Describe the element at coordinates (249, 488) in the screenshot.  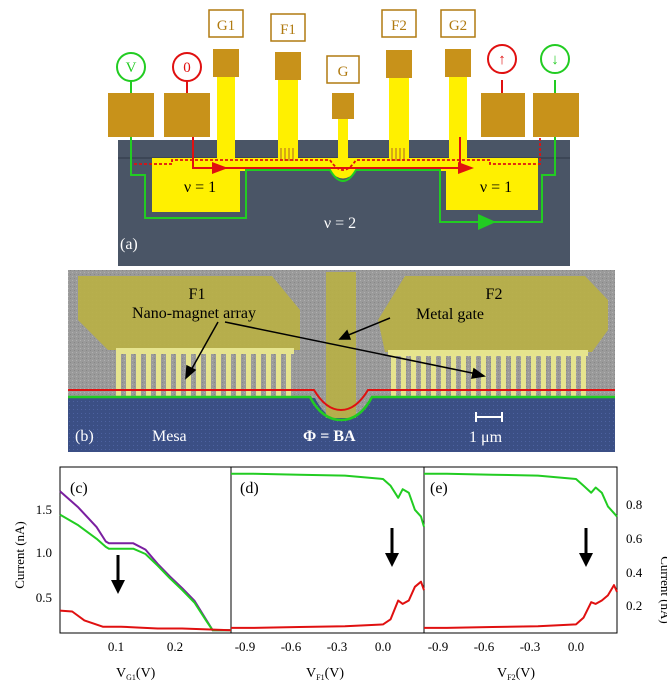
I see `panel-d-label: (d)` at that location.